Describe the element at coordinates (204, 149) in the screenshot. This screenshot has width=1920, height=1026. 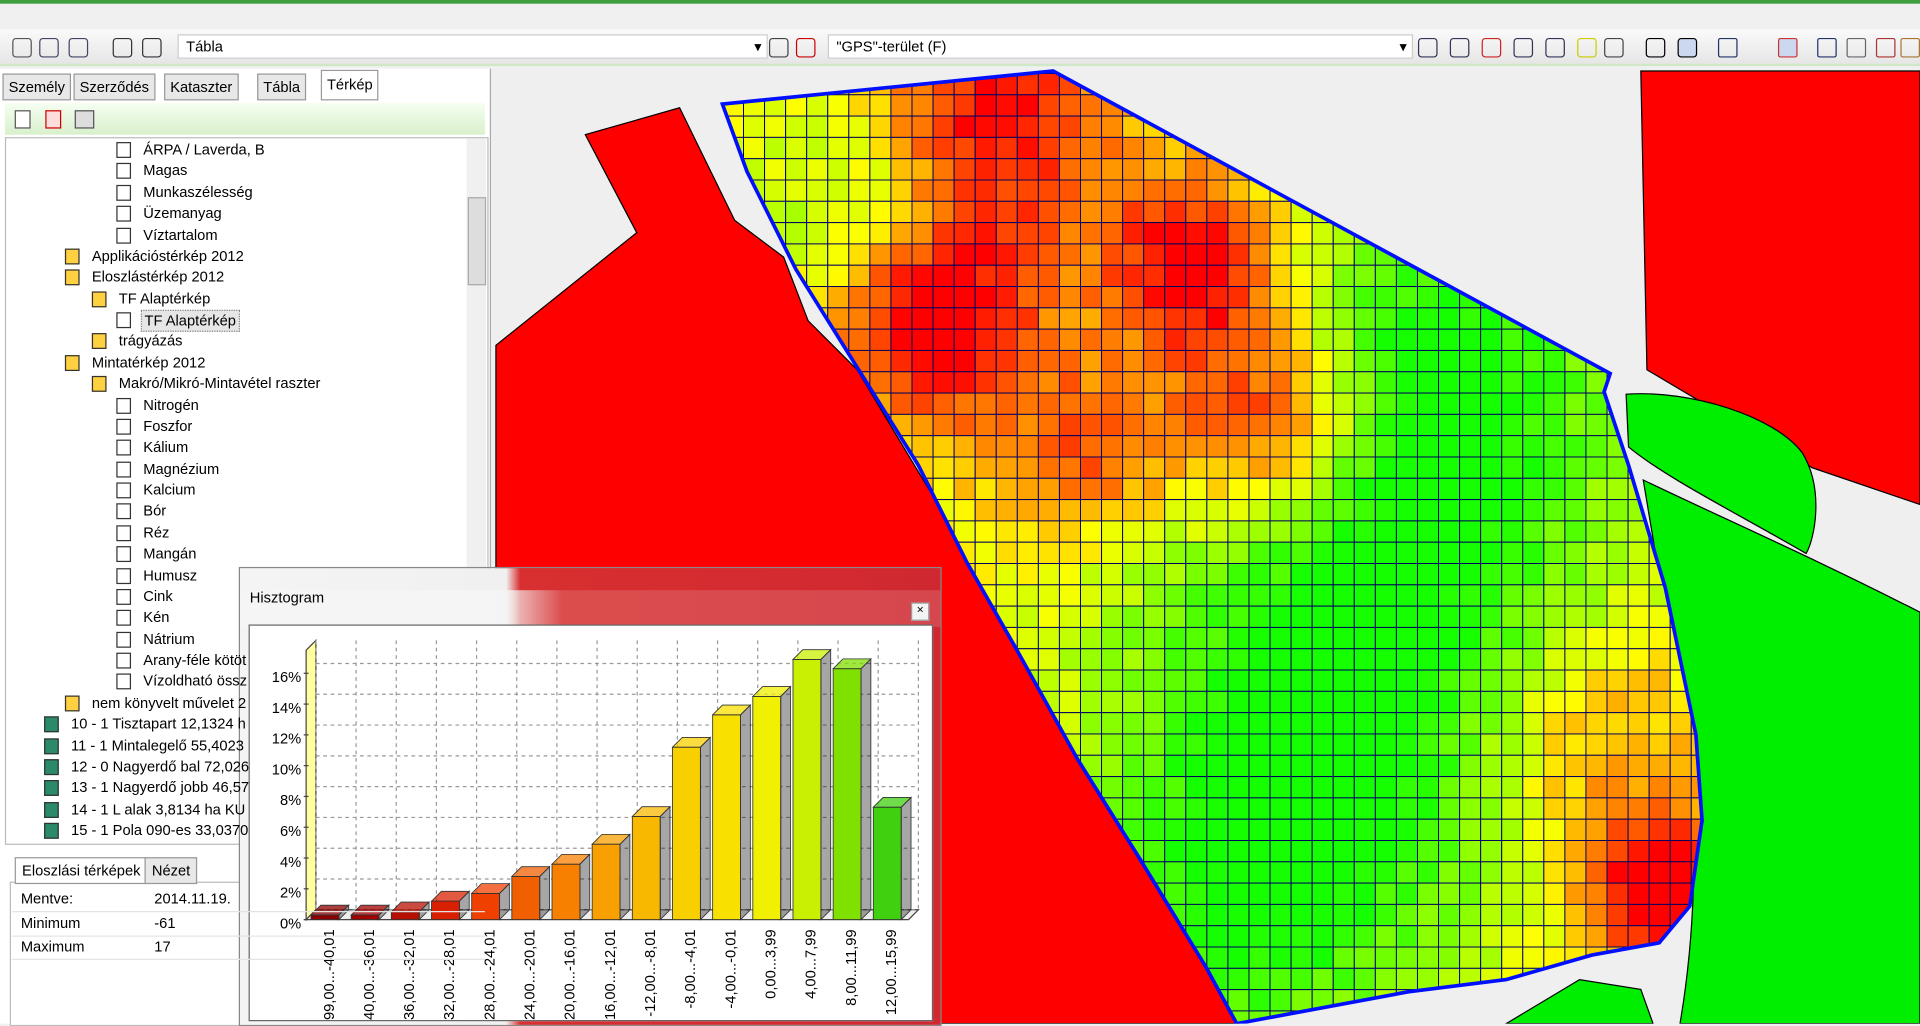
I see `tree-item: ÁRPA / Laverda, B` at that location.